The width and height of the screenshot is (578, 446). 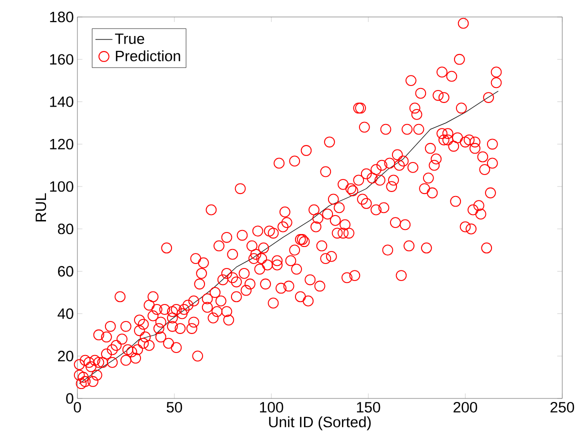 What do you see at coordinates (562, 407) in the screenshot?
I see `x-tick-label: 250` at bounding box center [562, 407].